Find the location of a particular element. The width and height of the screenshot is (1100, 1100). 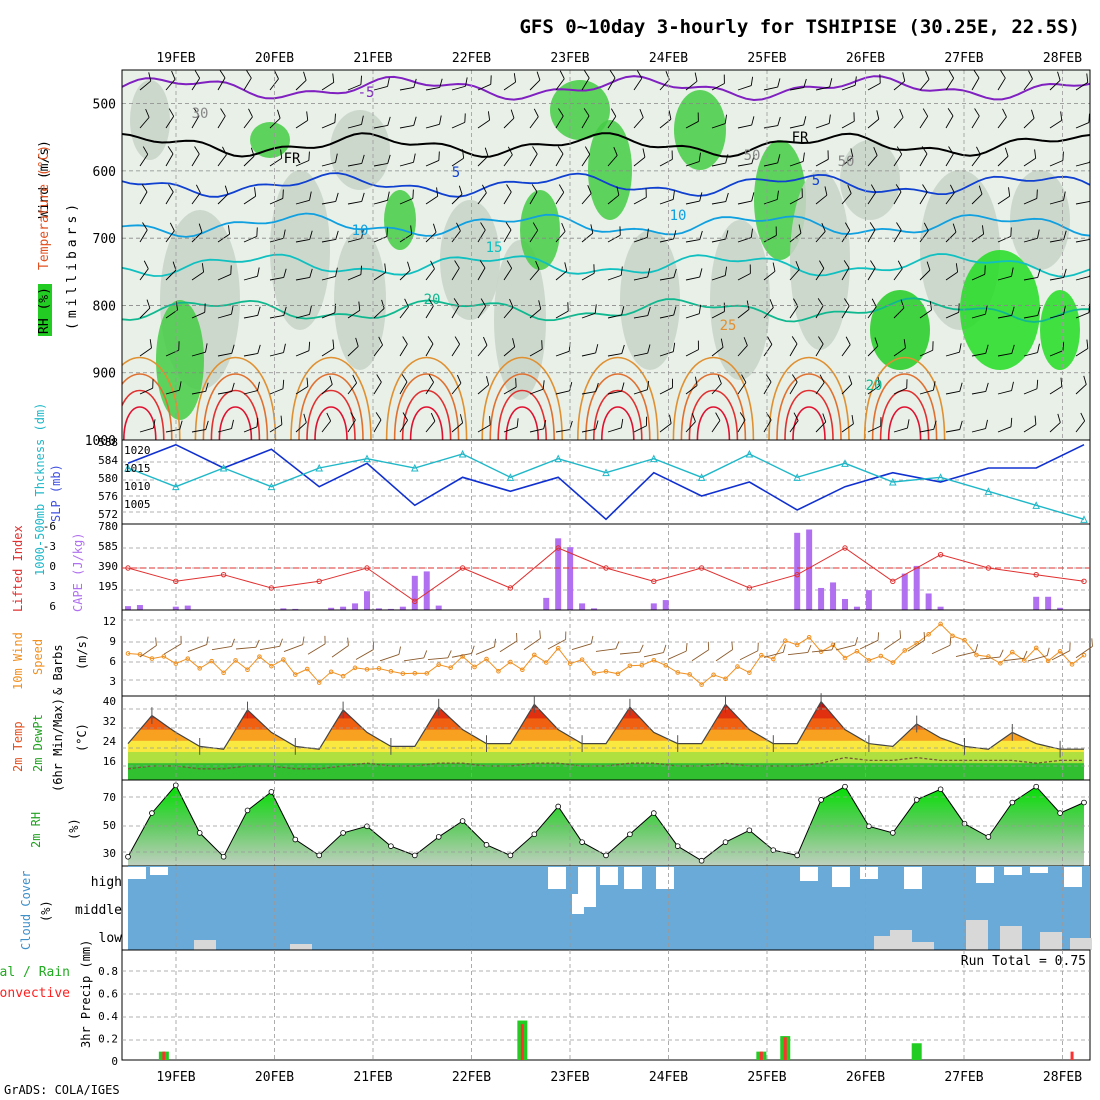

pressure-tick-label: 900 is located at coordinates (104, 374).